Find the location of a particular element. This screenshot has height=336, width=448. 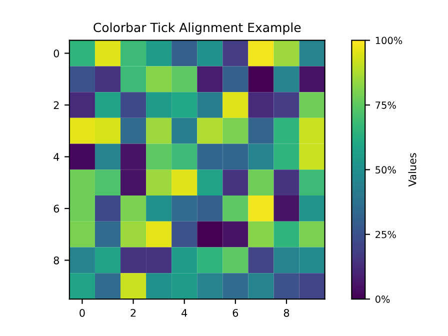

color-bar-title: Values is located at coordinates (412, 170).